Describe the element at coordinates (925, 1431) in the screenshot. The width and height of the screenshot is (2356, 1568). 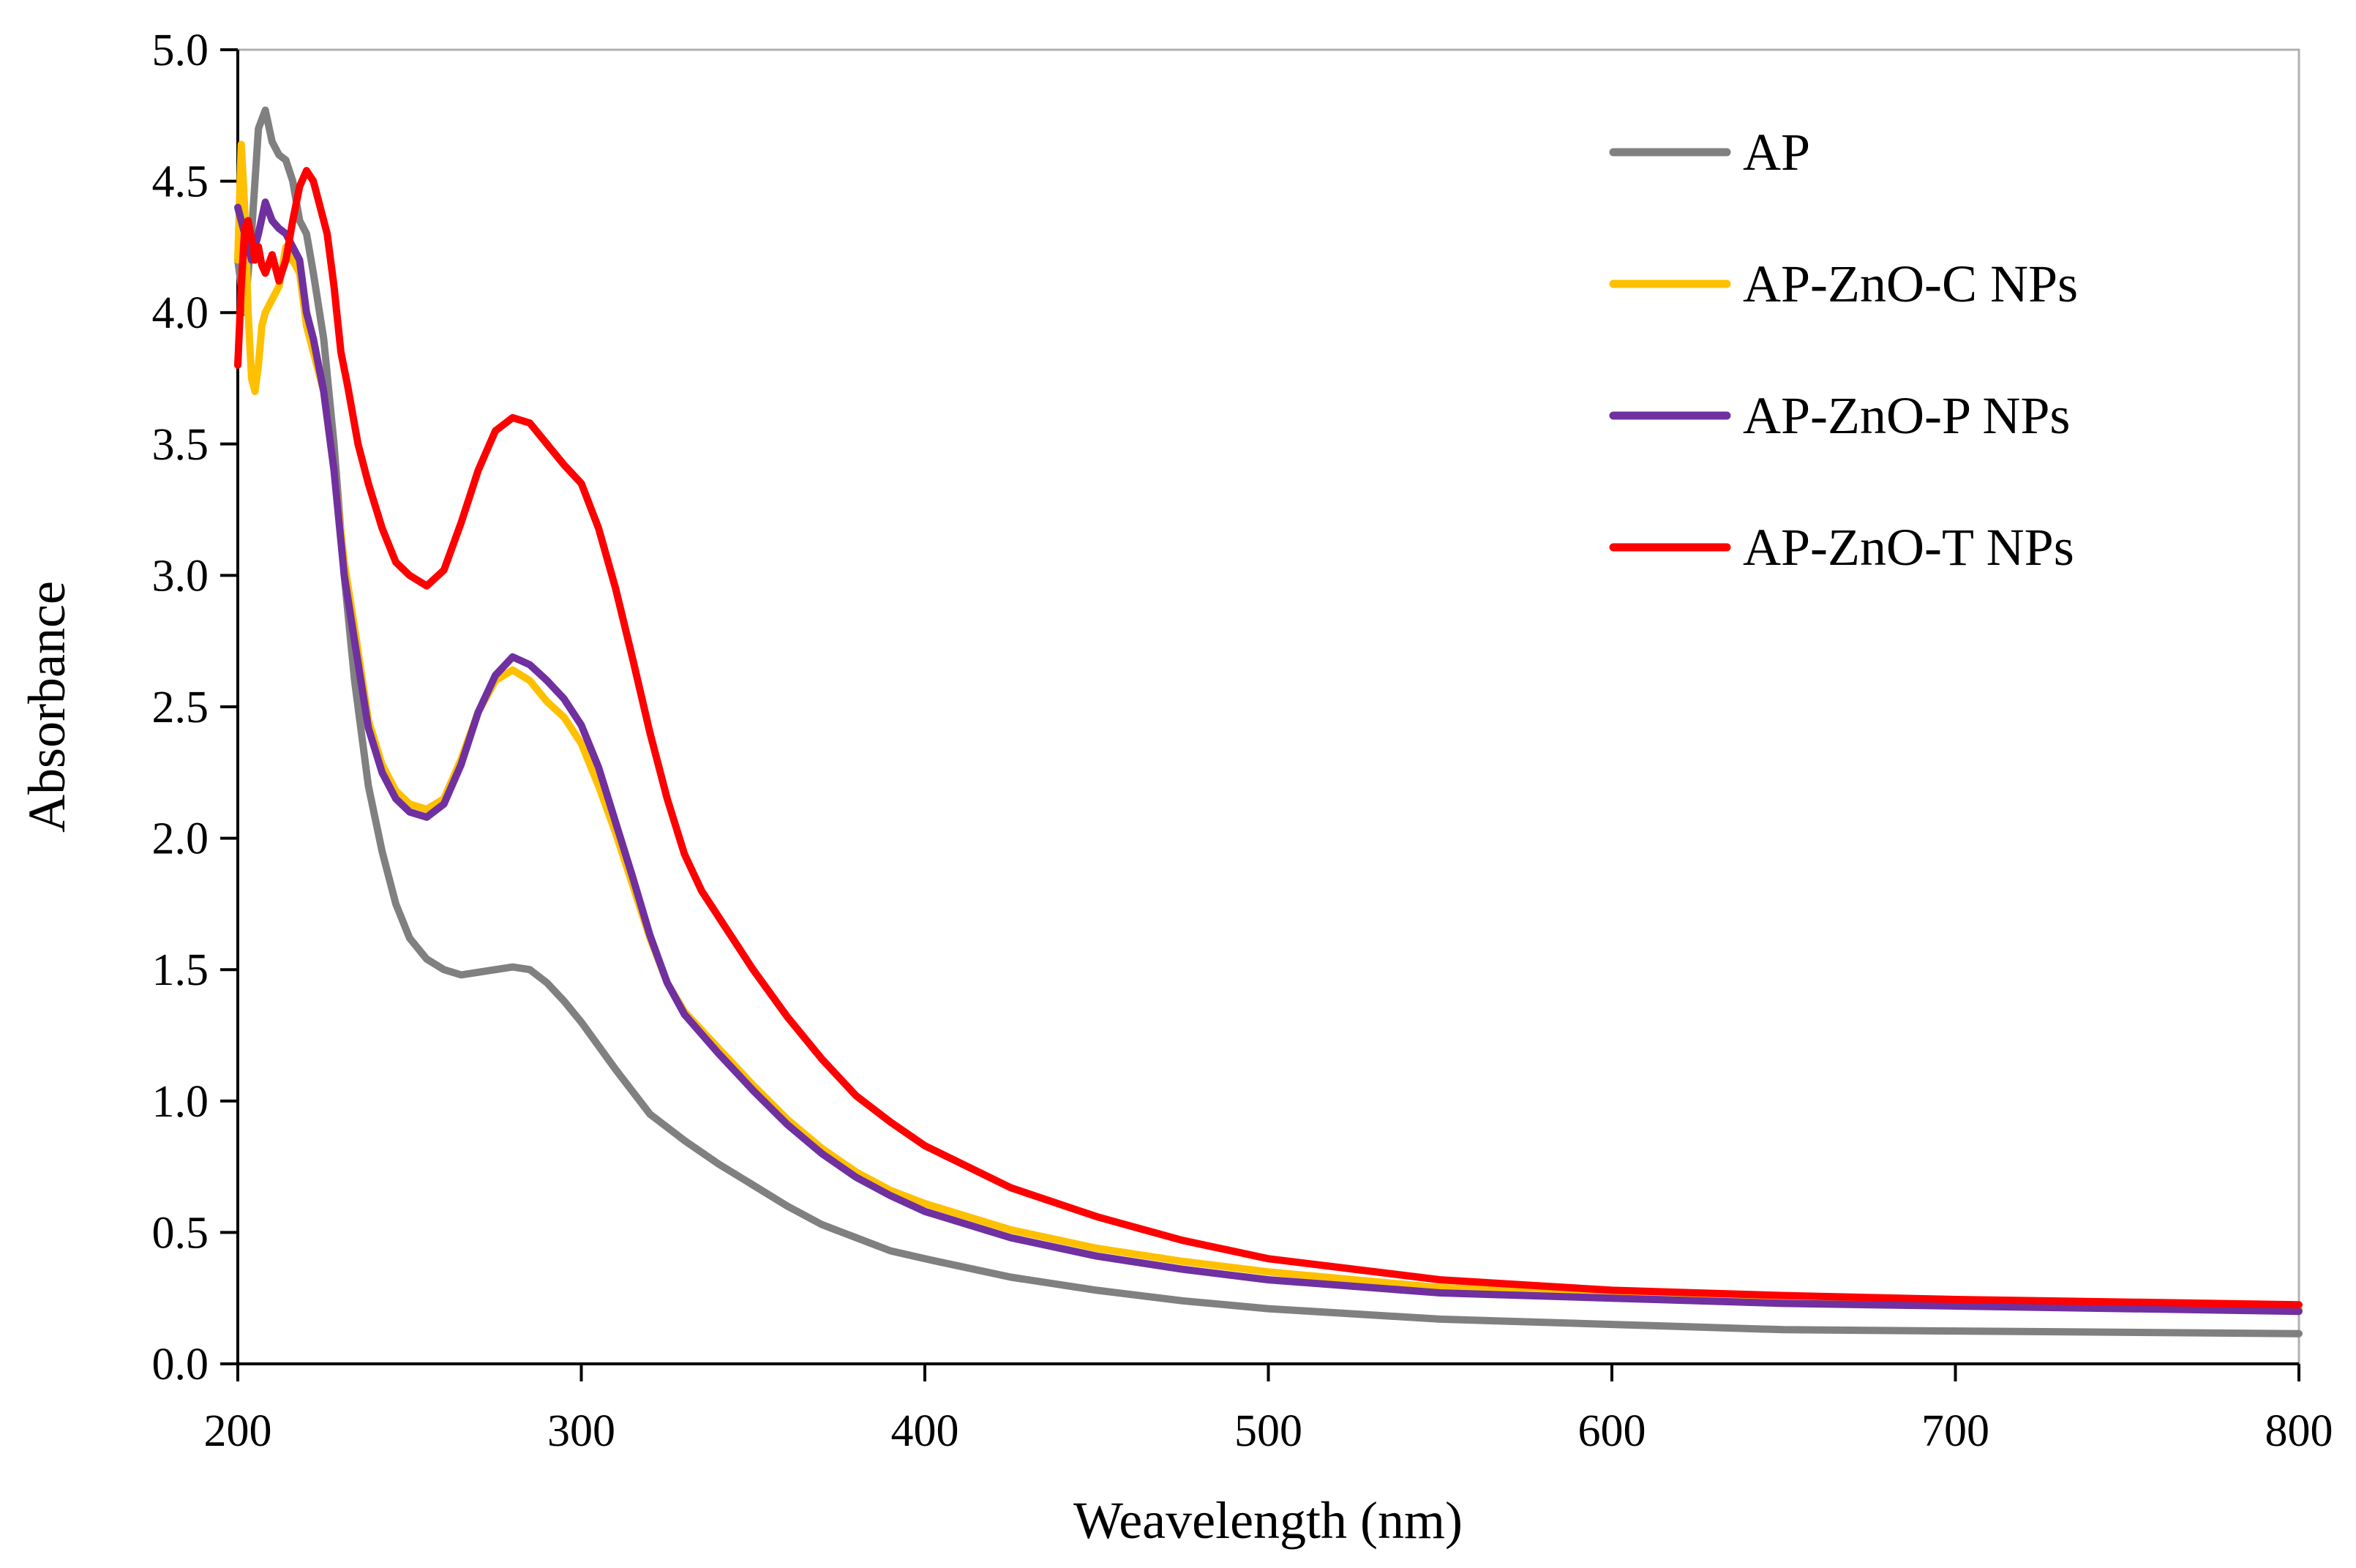
I see `x-tick-label: 400` at that location.